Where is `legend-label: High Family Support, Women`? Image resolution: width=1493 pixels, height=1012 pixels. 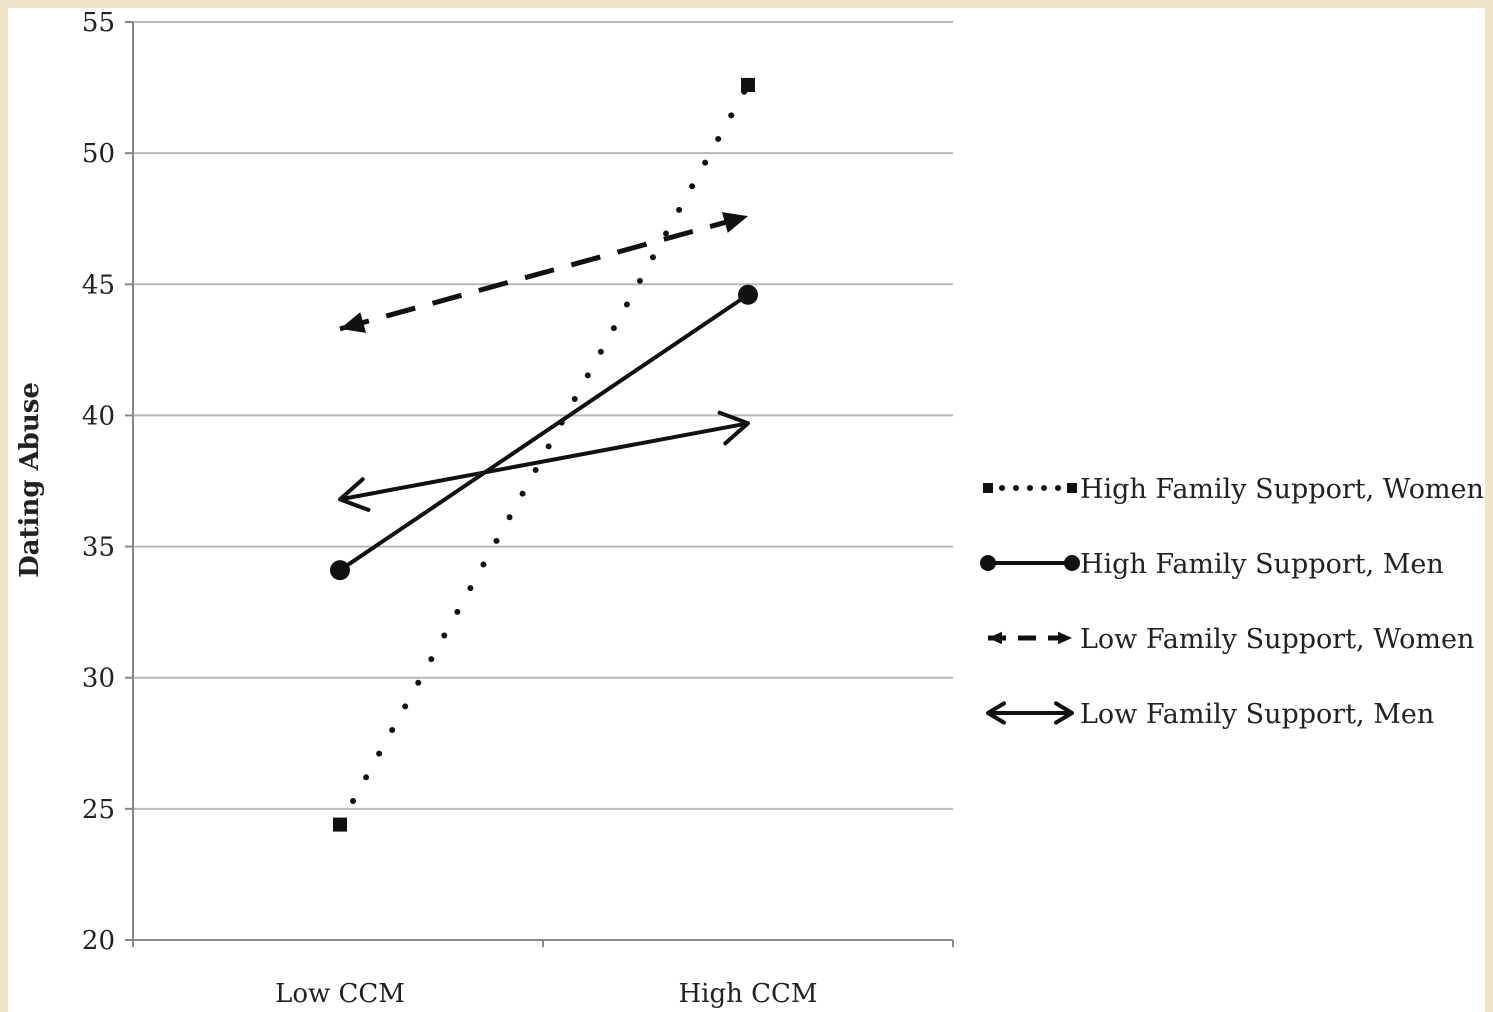
legend-label: High Family Support, Women is located at coordinates (1282, 489).